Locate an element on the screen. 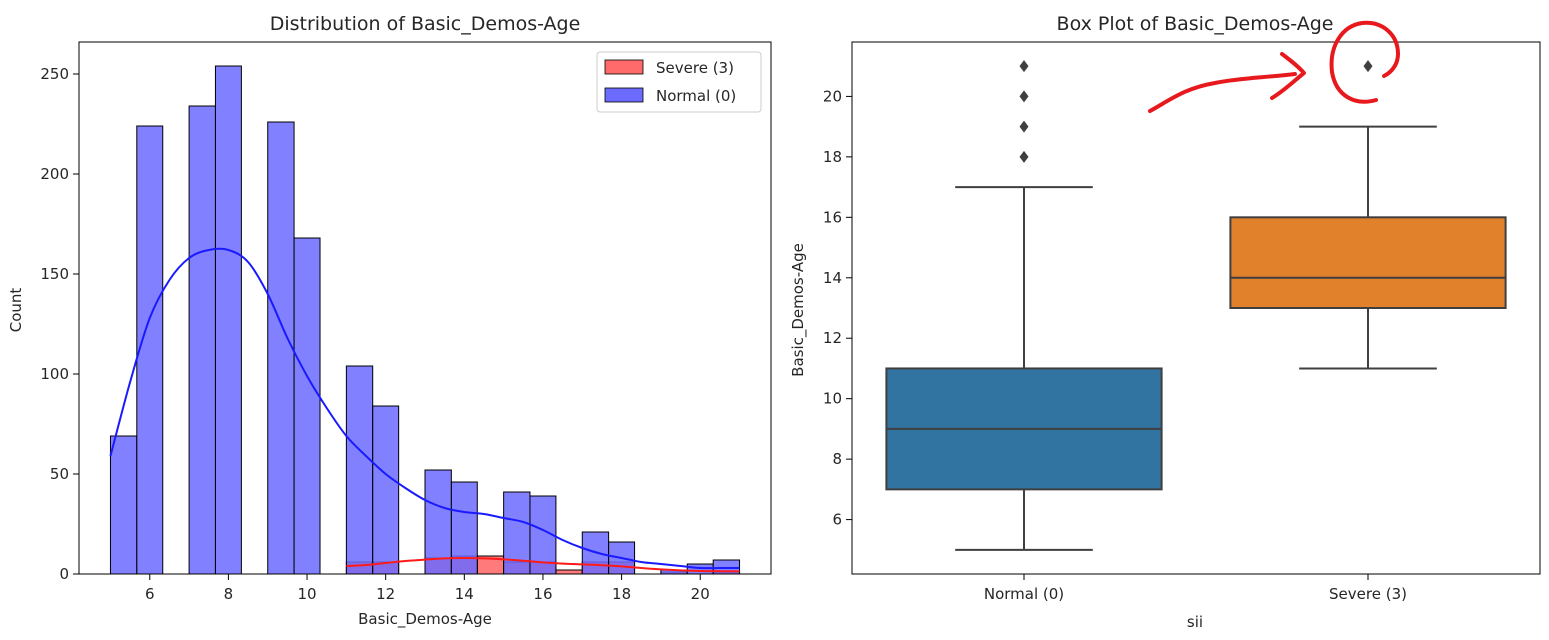 This screenshot has width=1549, height=640. y-tick-label: 20 is located at coordinates (832, 96).